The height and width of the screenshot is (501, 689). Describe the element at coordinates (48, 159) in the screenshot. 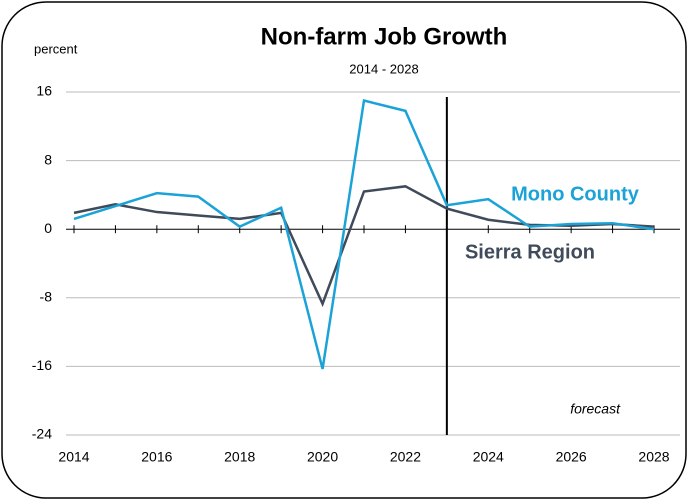

I see `y-tick-label: 8` at that location.